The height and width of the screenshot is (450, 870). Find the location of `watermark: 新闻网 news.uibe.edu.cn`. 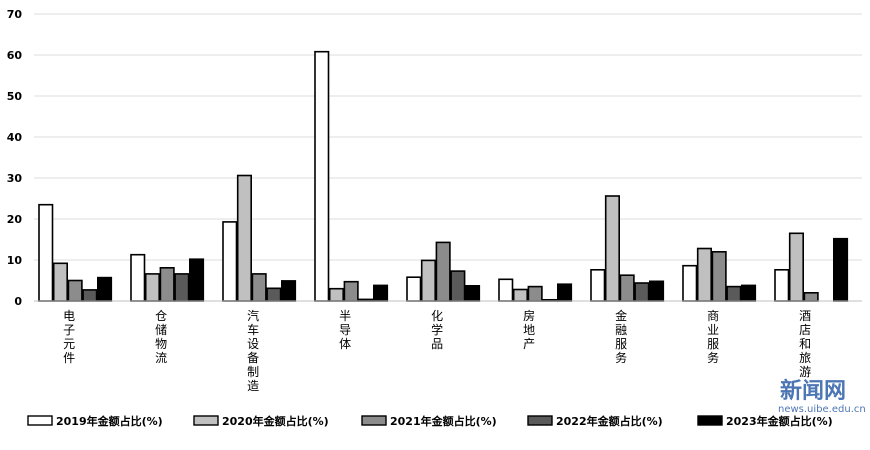

watermark: 新闻网 news.uibe.edu.cn is located at coordinates (822, 396).